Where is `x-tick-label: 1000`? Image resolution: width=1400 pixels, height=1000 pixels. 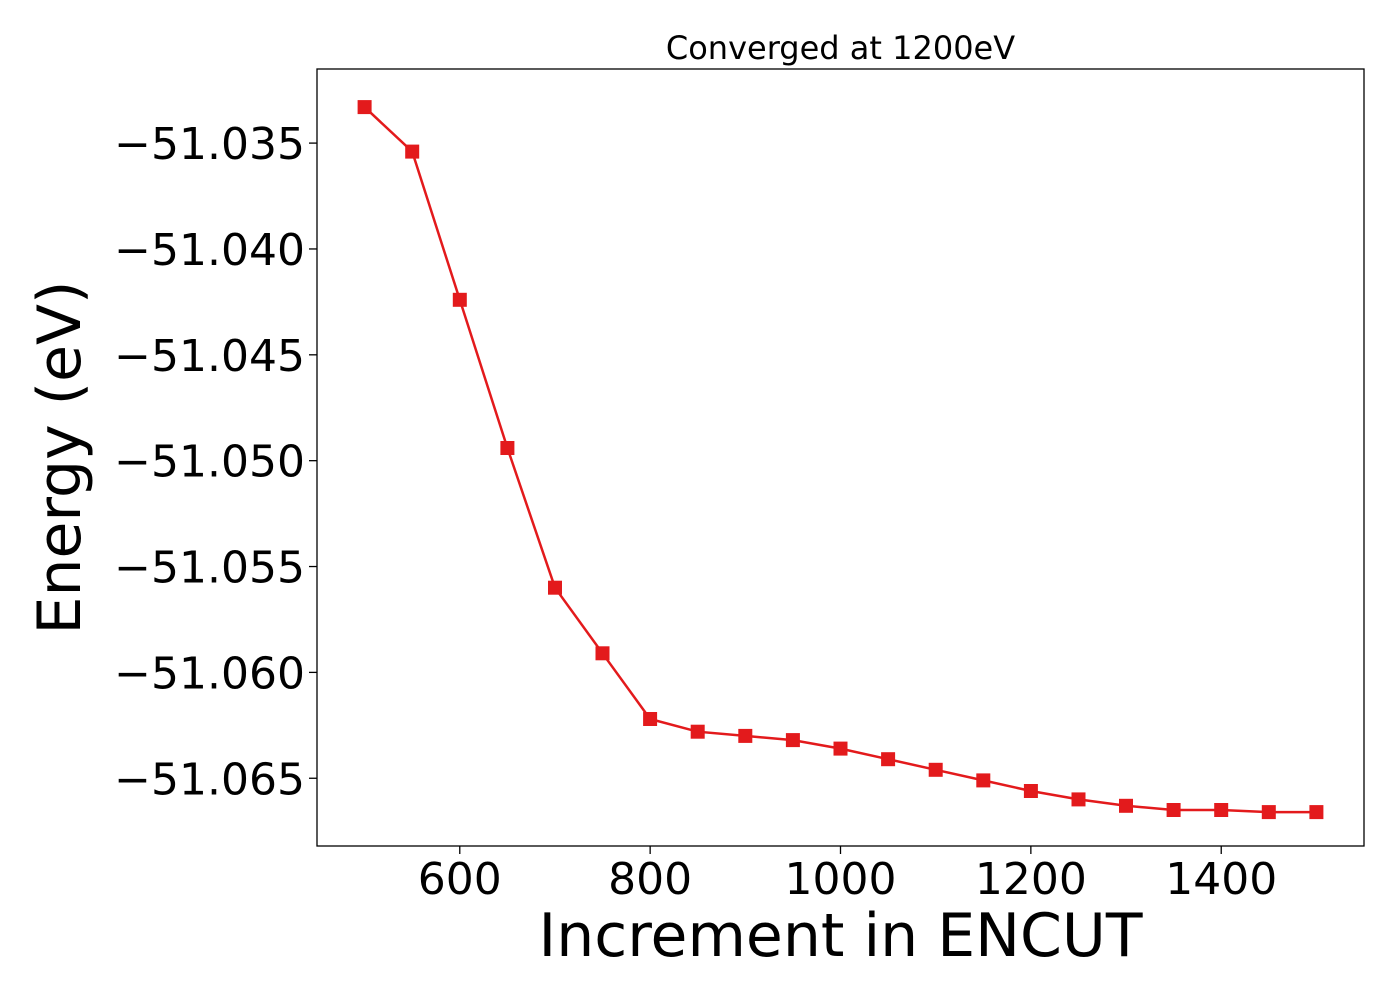
x-tick-label: 1000 is located at coordinates (841, 879).